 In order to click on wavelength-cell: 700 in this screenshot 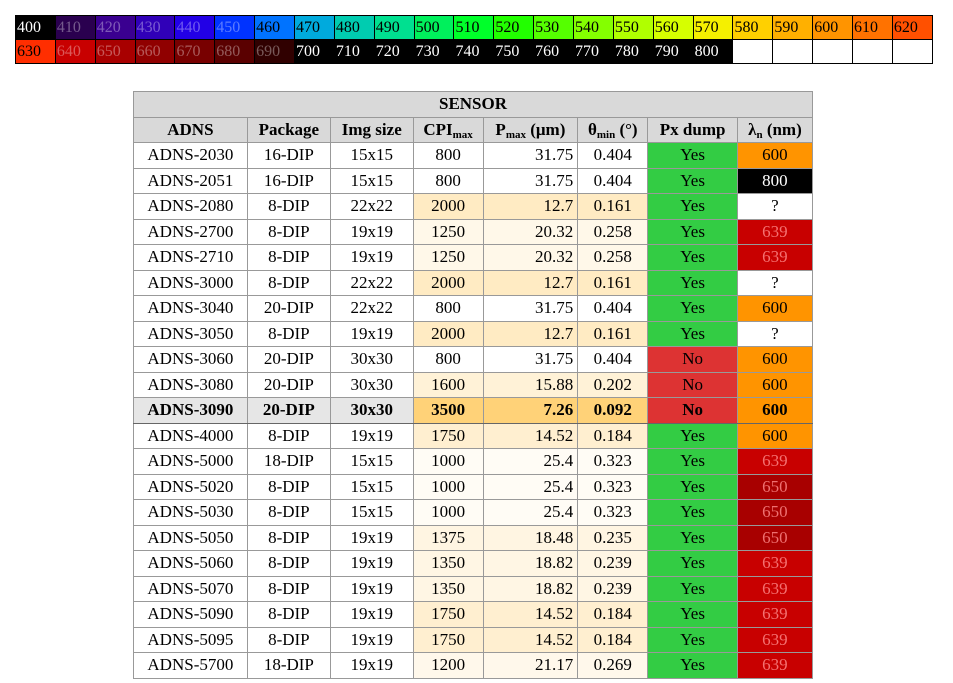, I will do `click(314, 51)`.